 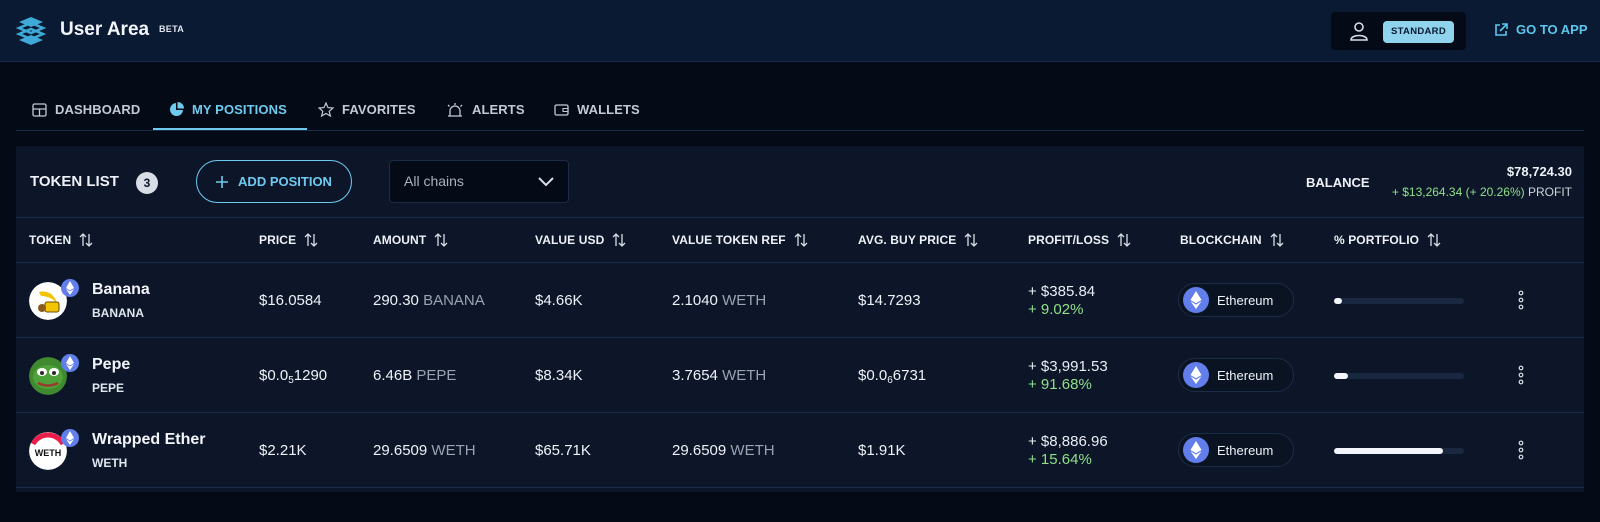 What do you see at coordinates (278, 240) in the screenshot?
I see `column-price-label: PRICE` at bounding box center [278, 240].